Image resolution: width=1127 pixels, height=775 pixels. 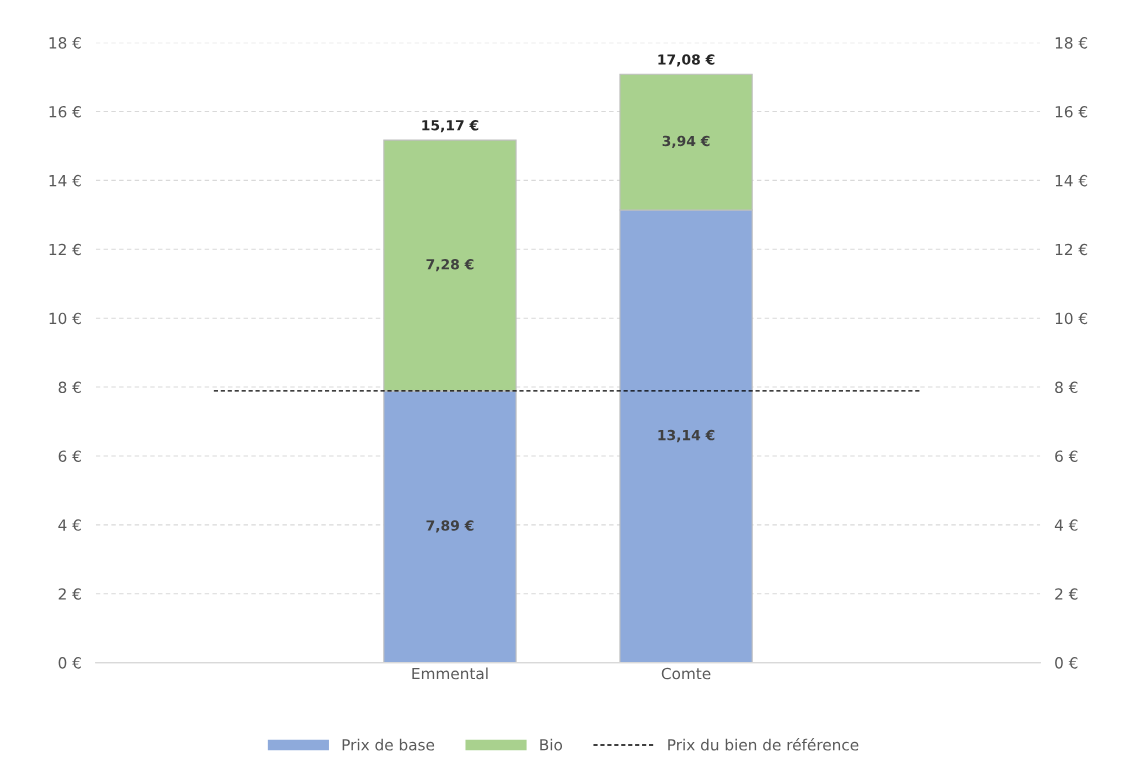 I want to click on y2-tick-label: 12 €, so click(x=1071, y=249).